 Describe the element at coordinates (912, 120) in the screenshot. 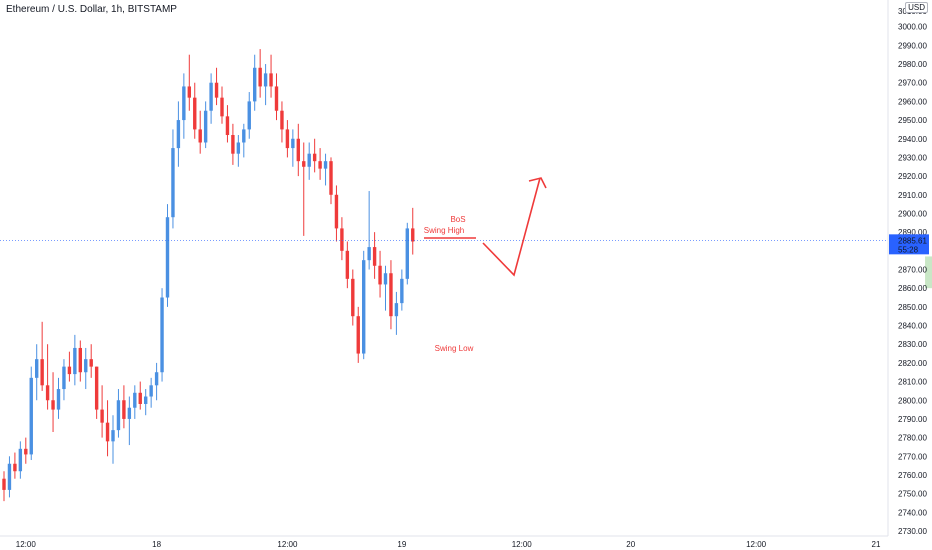

I see `price-tick-label: 2950.00` at that location.